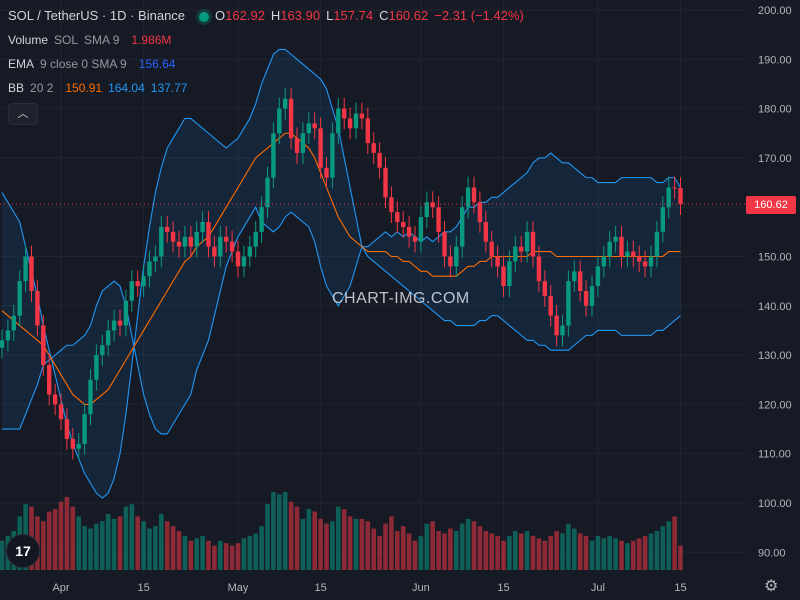 This screenshot has height=600, width=800. I want to click on tradingview-logo: 17, so click(23, 551).